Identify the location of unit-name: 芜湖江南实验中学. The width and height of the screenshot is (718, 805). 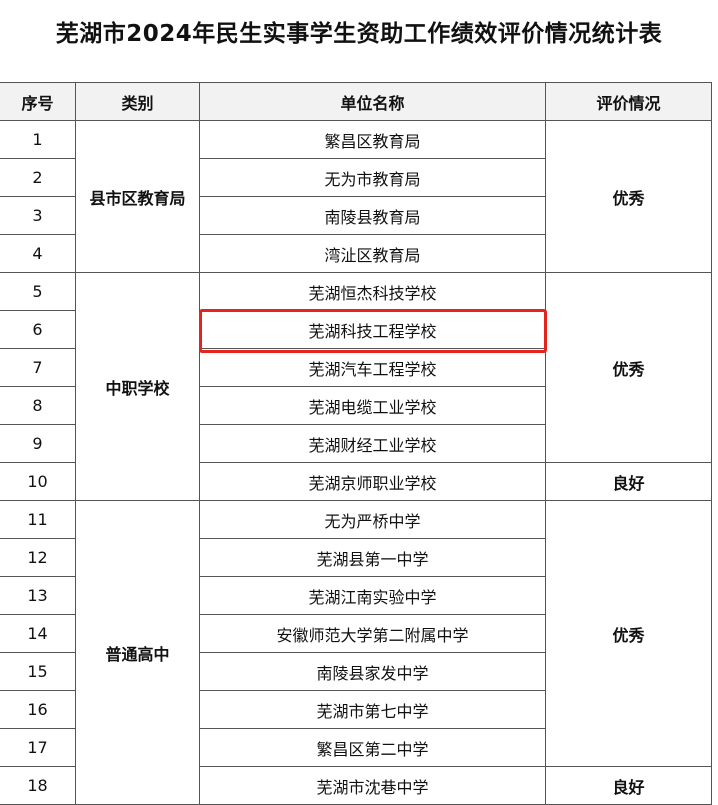
(372, 595).